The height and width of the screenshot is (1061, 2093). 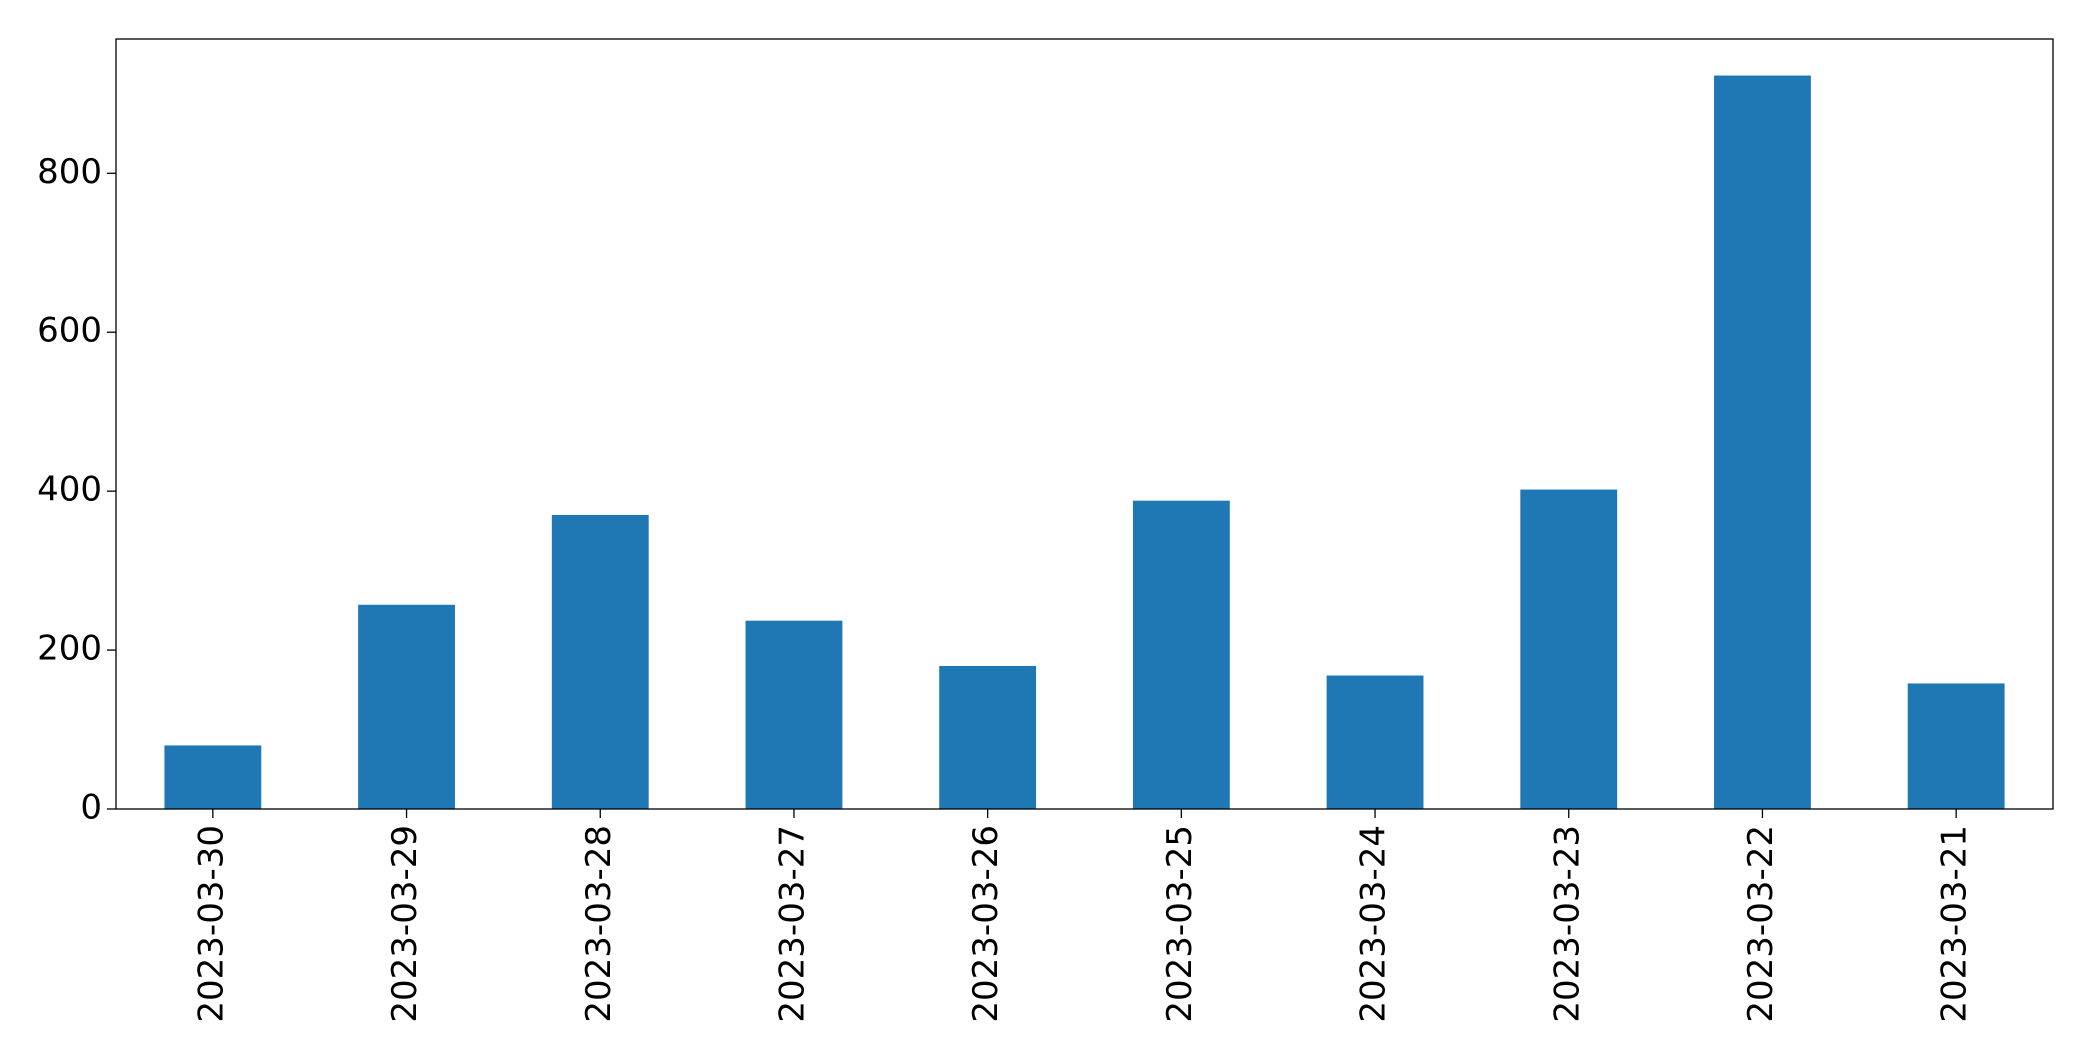 I want to click on y-tick-label: 800, so click(x=69, y=172).